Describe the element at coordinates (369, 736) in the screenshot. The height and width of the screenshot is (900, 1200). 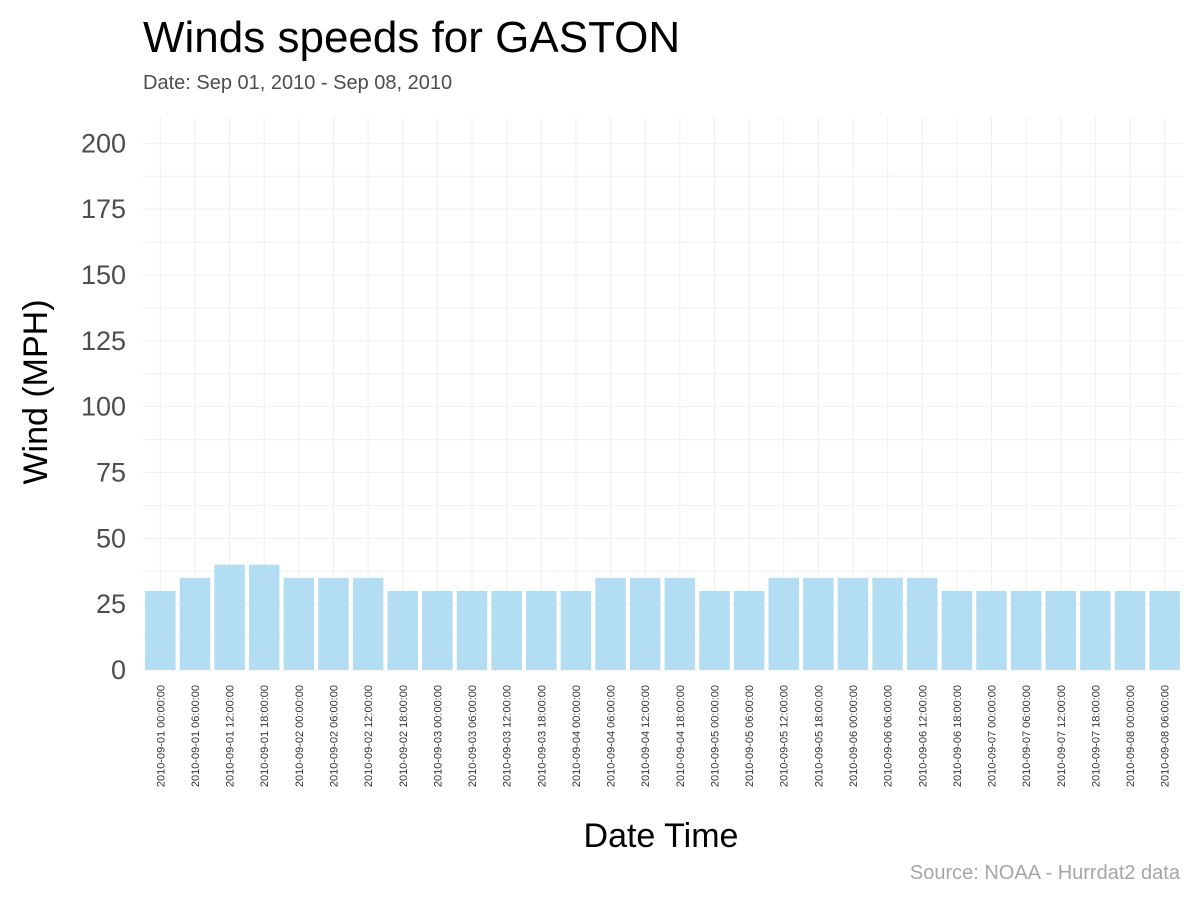
I see `x-tick-label: 2010-09-02 12:00:00` at that location.